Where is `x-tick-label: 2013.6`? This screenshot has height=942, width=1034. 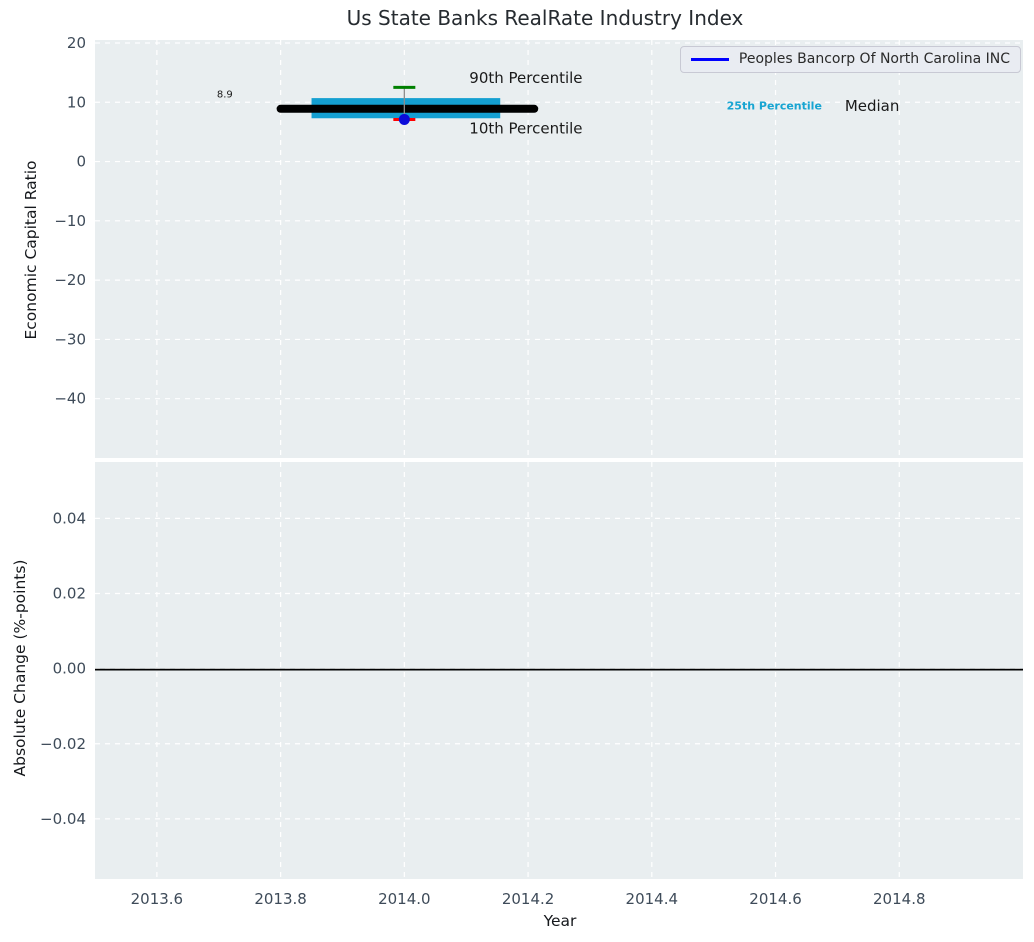 x-tick-label: 2013.6 is located at coordinates (157, 899).